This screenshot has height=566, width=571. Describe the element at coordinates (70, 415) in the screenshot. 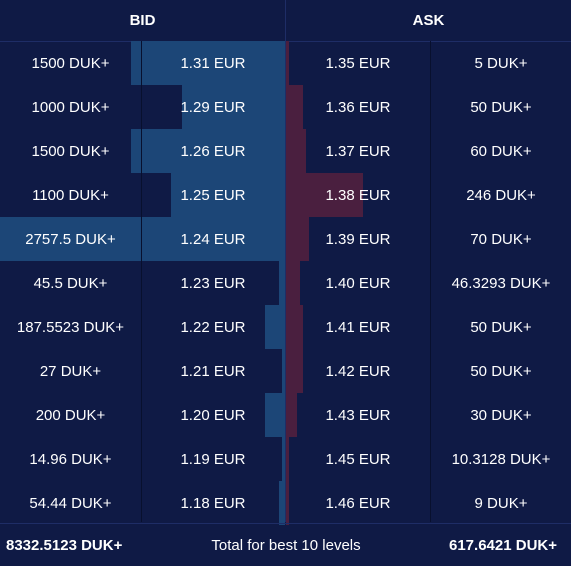

I see `bid-size-cell: 200 DUK+` at that location.